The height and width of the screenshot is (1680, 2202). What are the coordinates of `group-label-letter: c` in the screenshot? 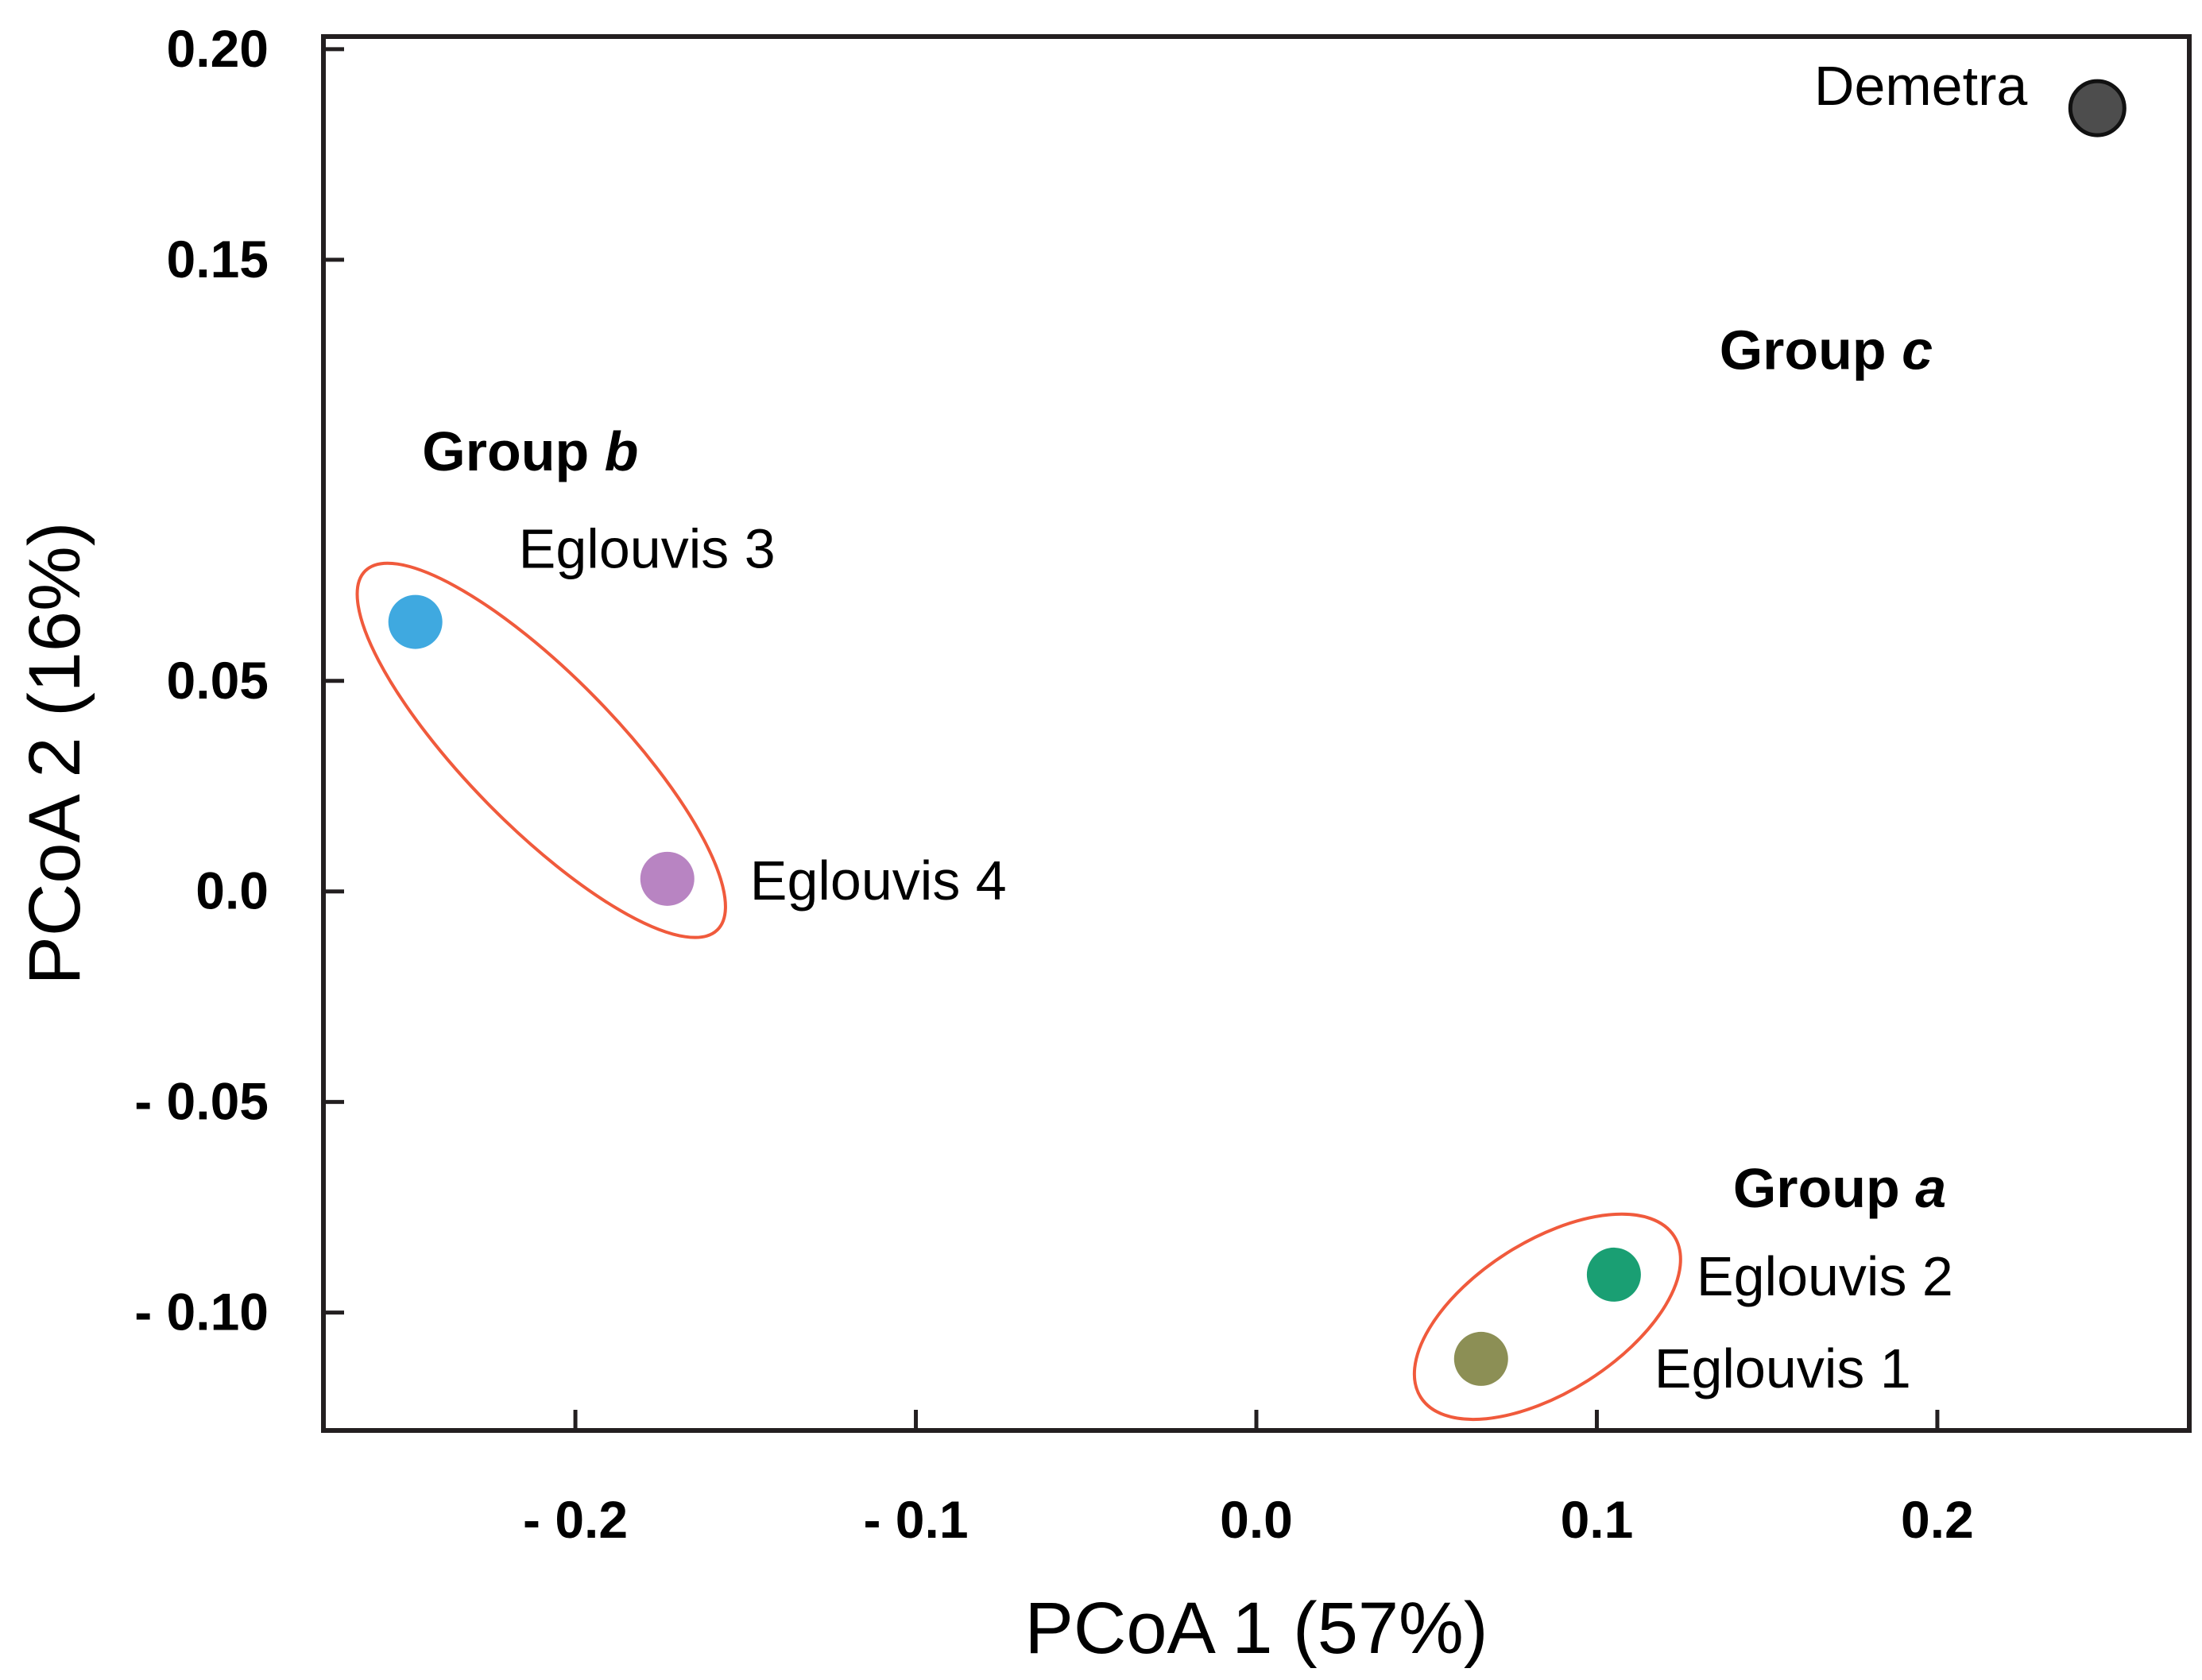 It's located at (1917, 350).